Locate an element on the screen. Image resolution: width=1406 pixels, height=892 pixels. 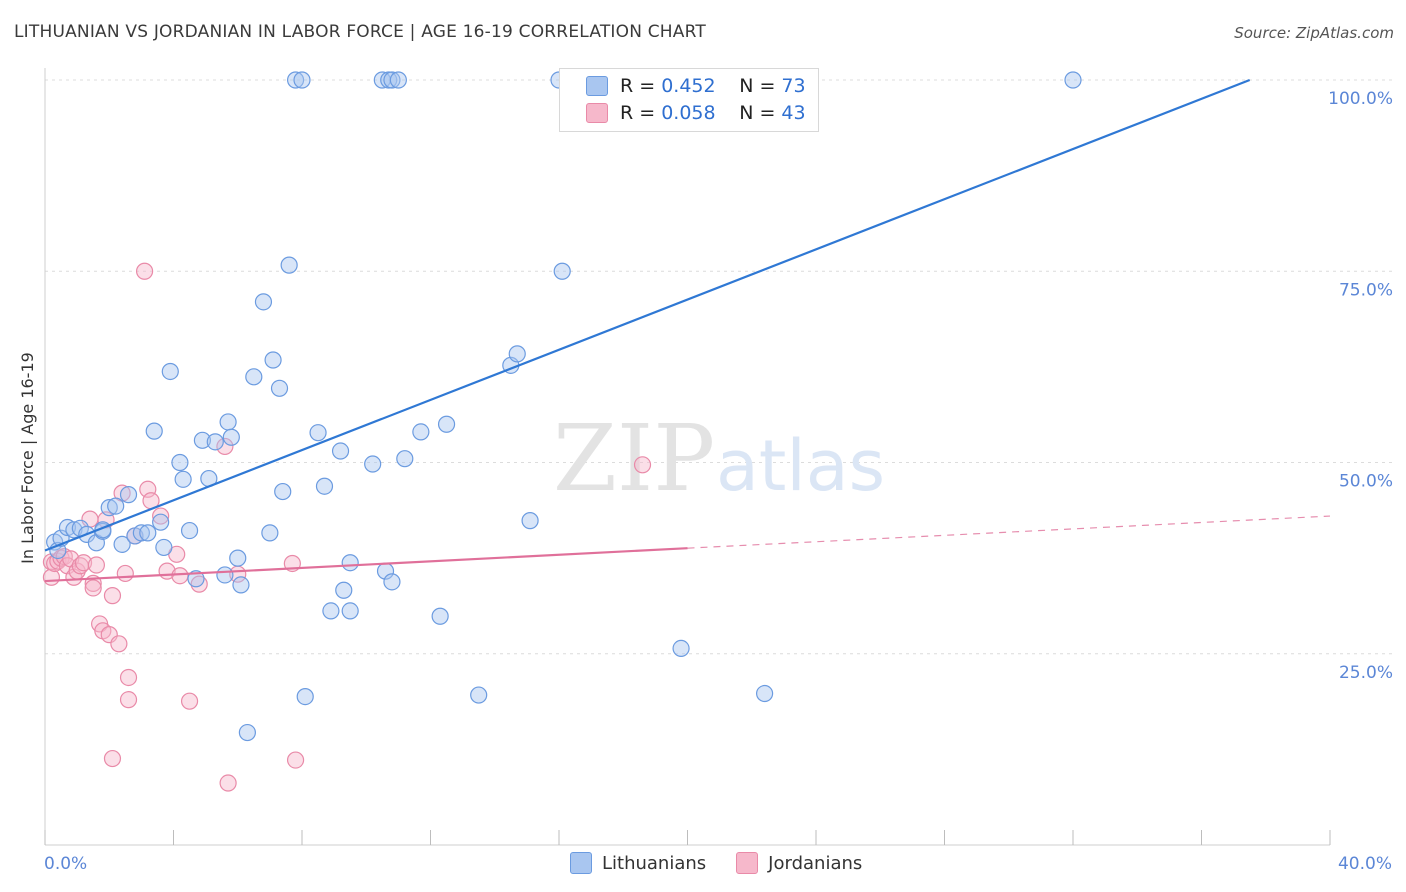
legend-row-jordanians: R = 0.058 N = 43 is located at coordinates (696, 113).